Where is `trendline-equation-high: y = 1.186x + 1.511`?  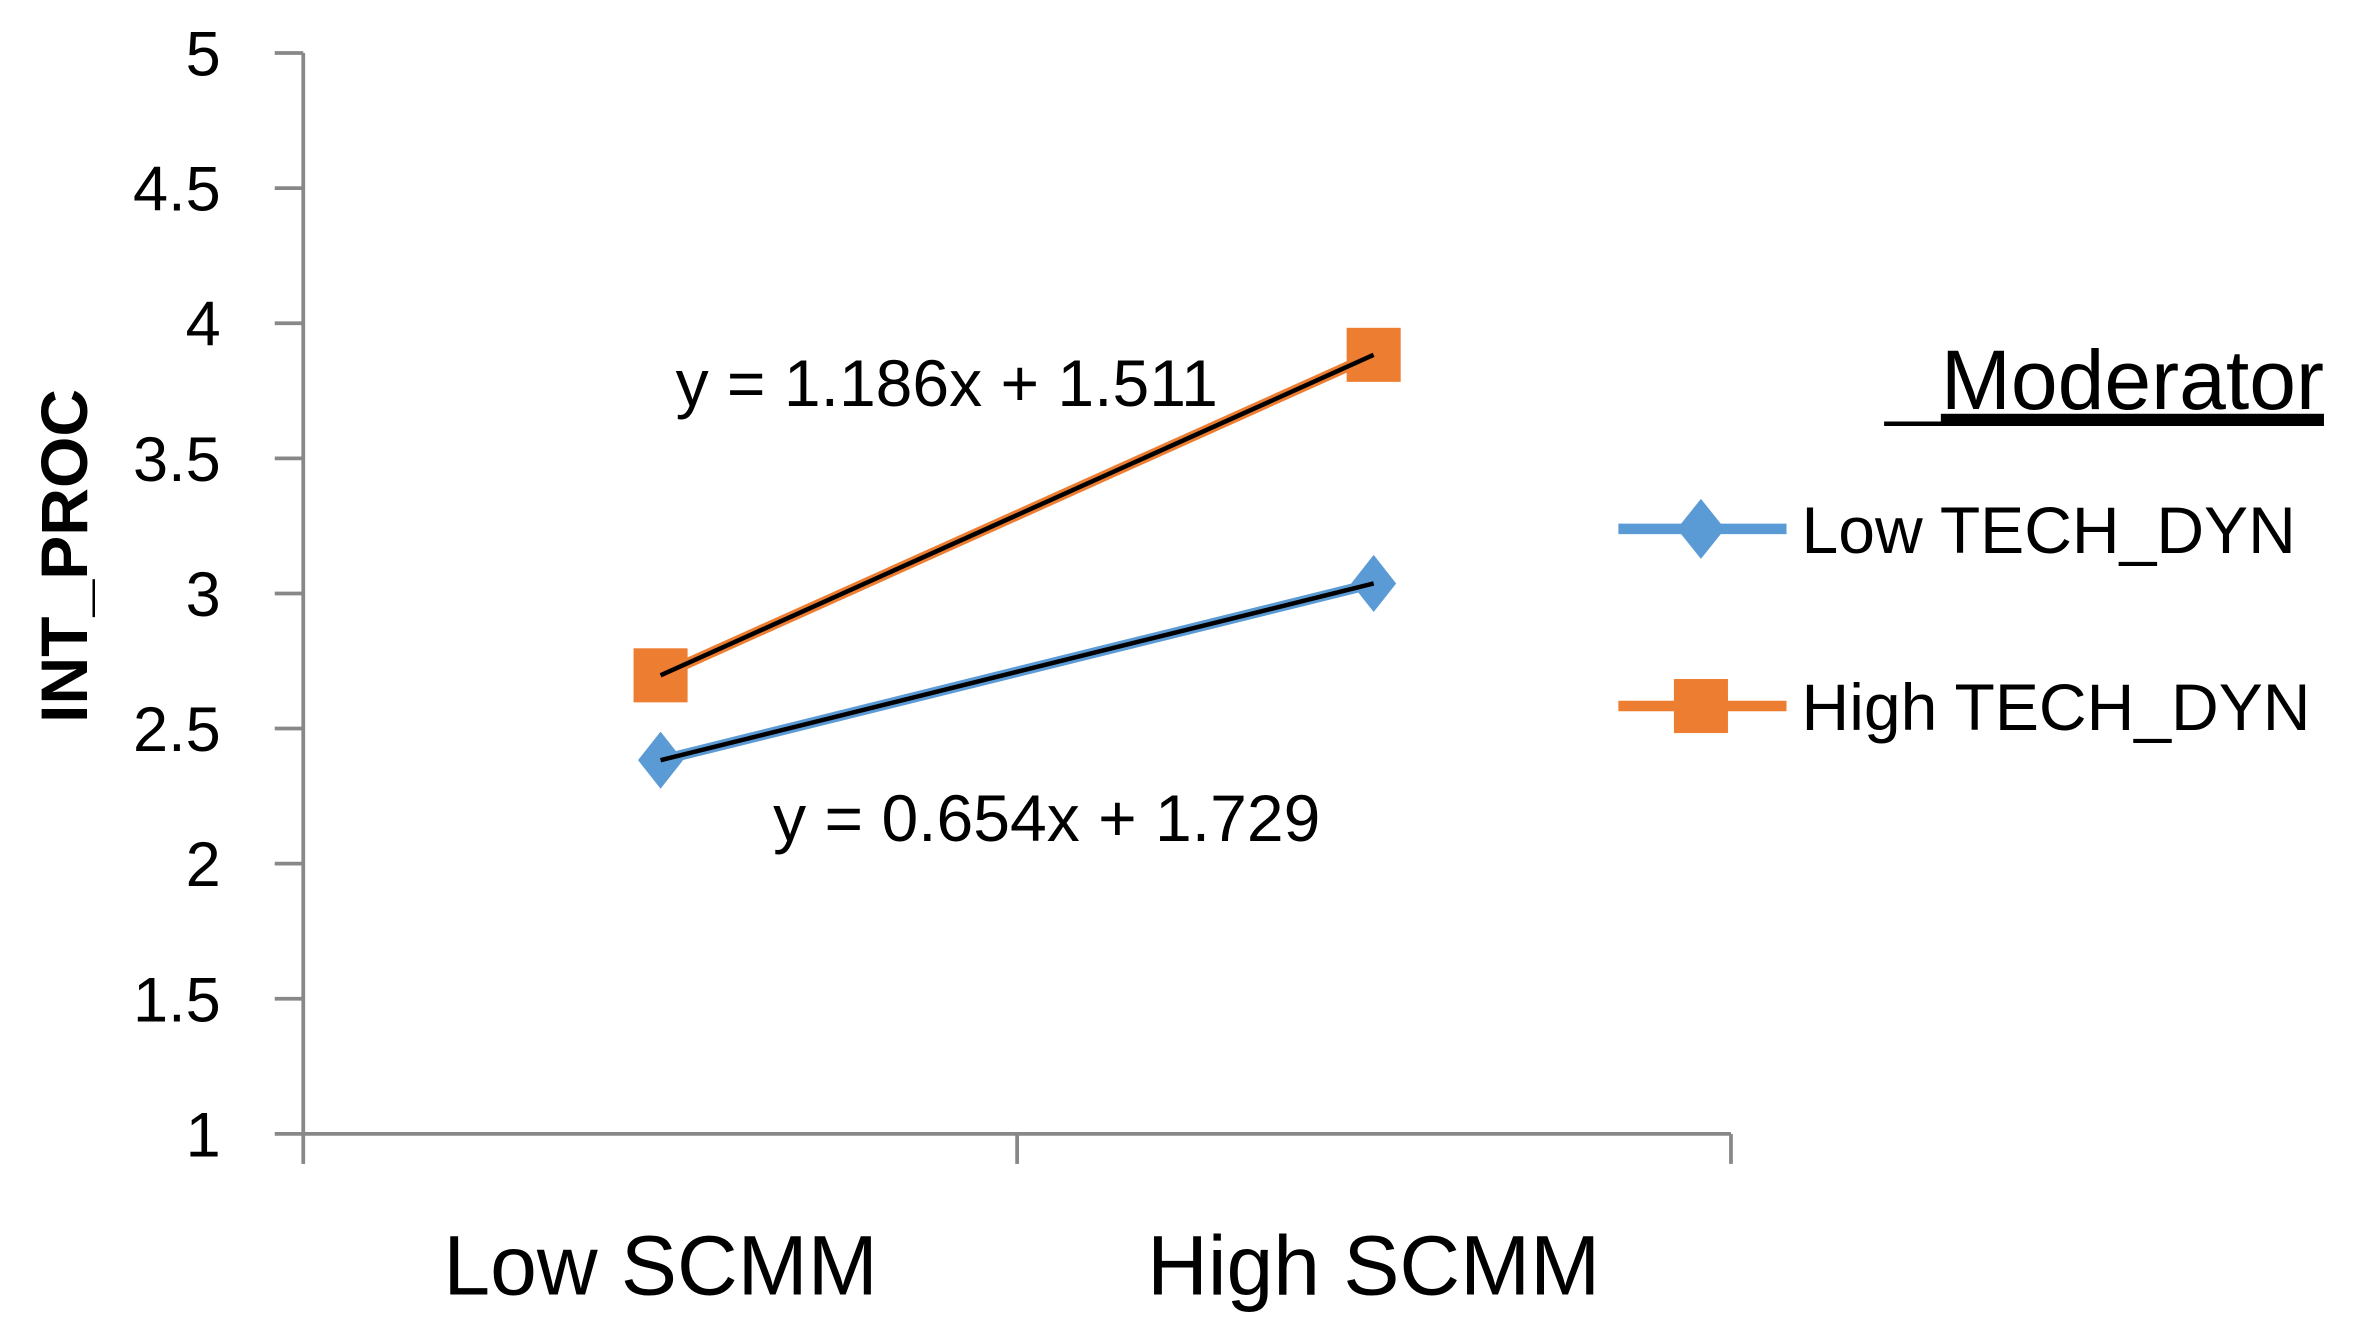
trendline-equation-high: y = 1.186x + 1.511 is located at coordinates (947, 383).